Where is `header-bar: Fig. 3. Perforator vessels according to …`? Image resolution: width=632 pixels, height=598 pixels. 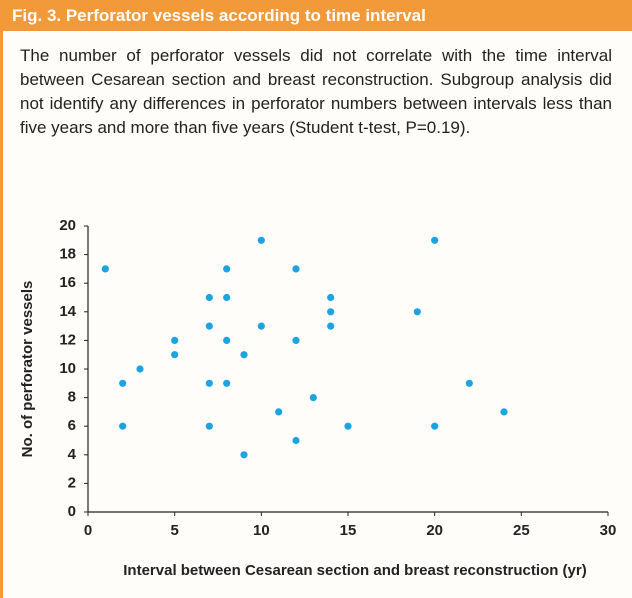 header-bar: Fig. 3. Perforator vessels according to … is located at coordinates (316, 15).